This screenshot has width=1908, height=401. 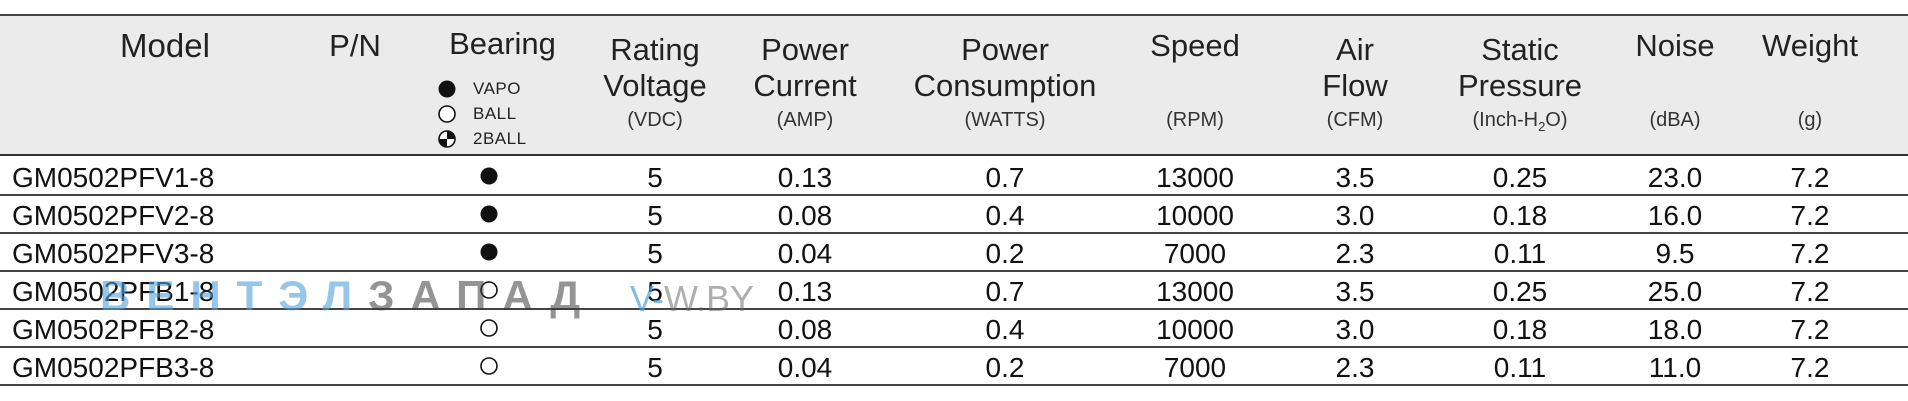 I want to click on cell-model: GM0502PFB3-8, so click(x=113, y=367).